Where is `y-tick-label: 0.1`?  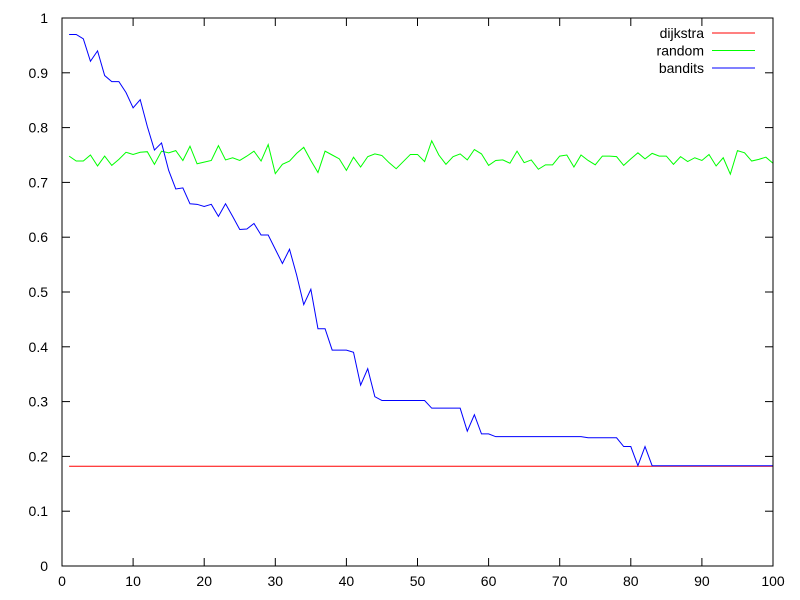 y-tick-label: 0.1 is located at coordinates (39, 511).